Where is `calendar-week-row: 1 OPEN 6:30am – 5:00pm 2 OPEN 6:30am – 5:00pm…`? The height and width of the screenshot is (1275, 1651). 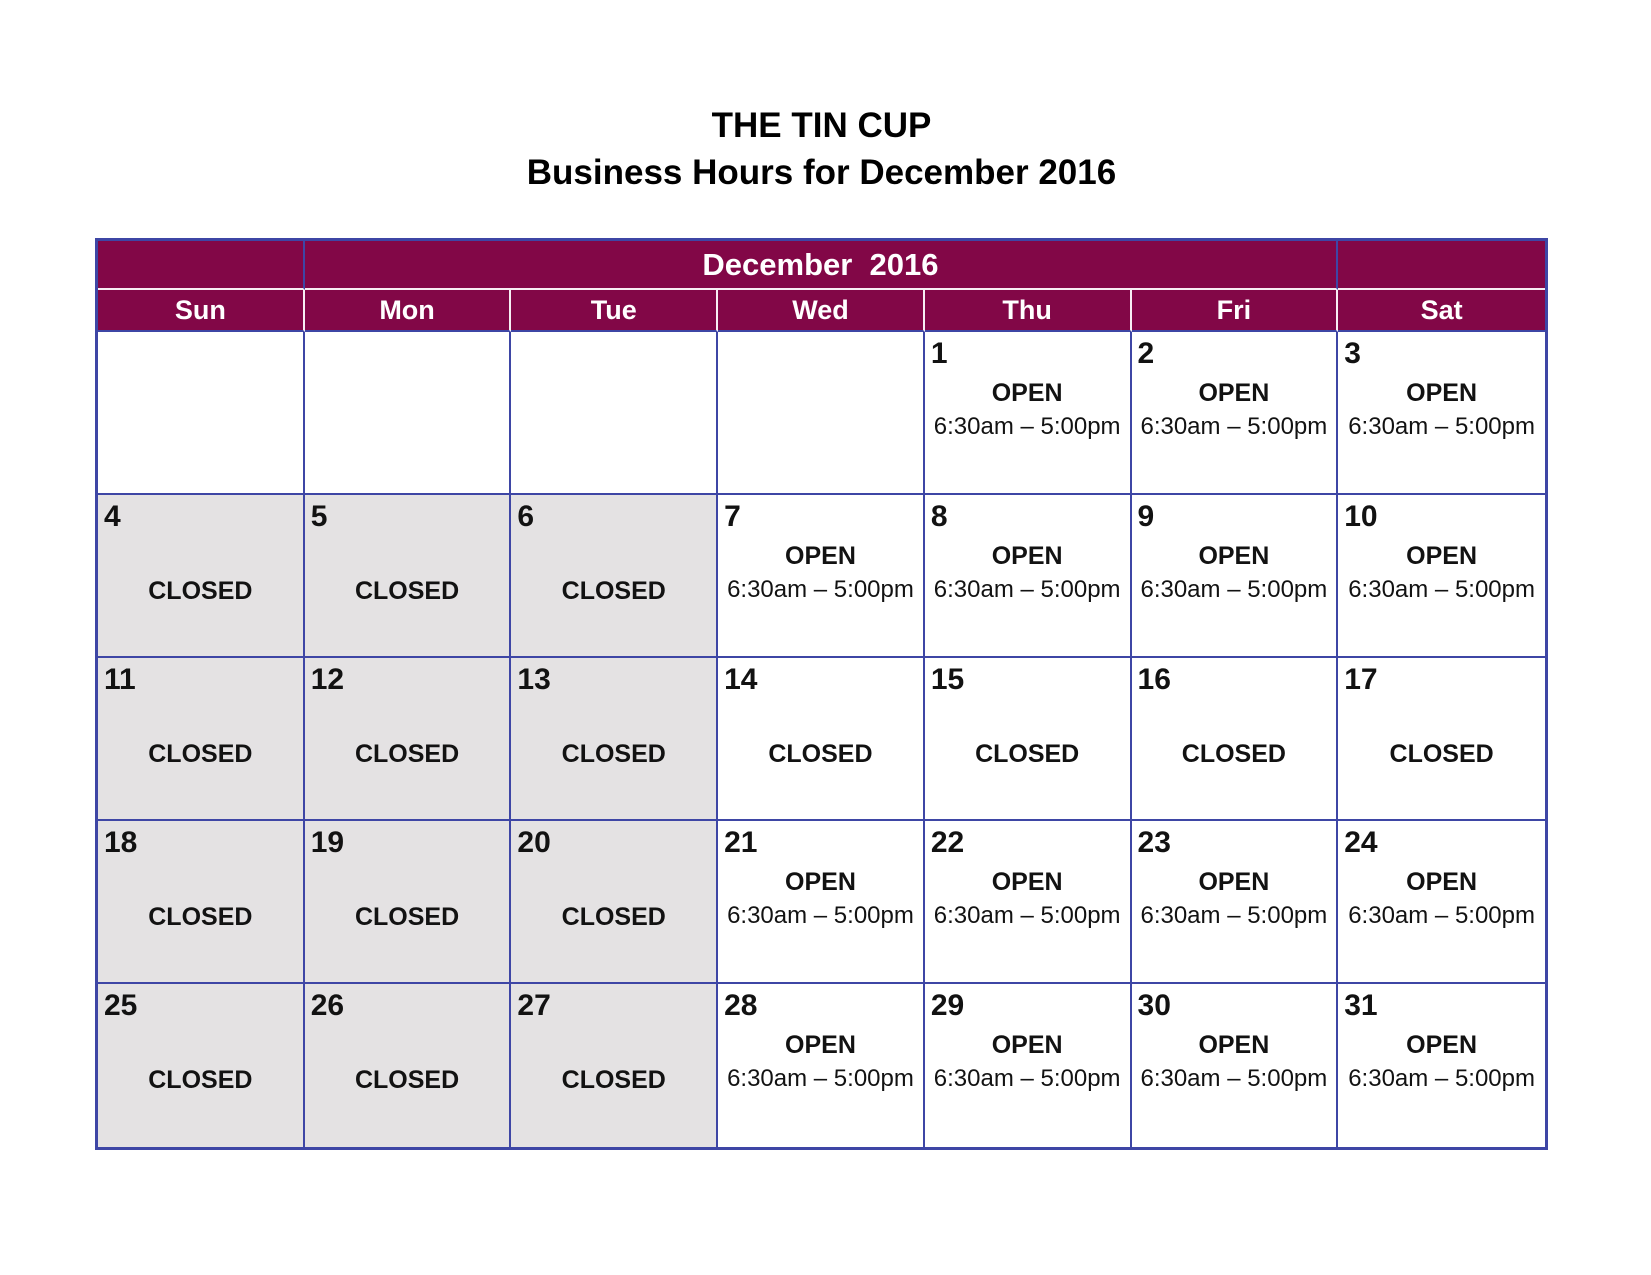
calendar-week-row: 1 OPEN 6:30am – 5:00pm 2 OPEN 6:30am – 5:00pm… is located at coordinates (821, 413).